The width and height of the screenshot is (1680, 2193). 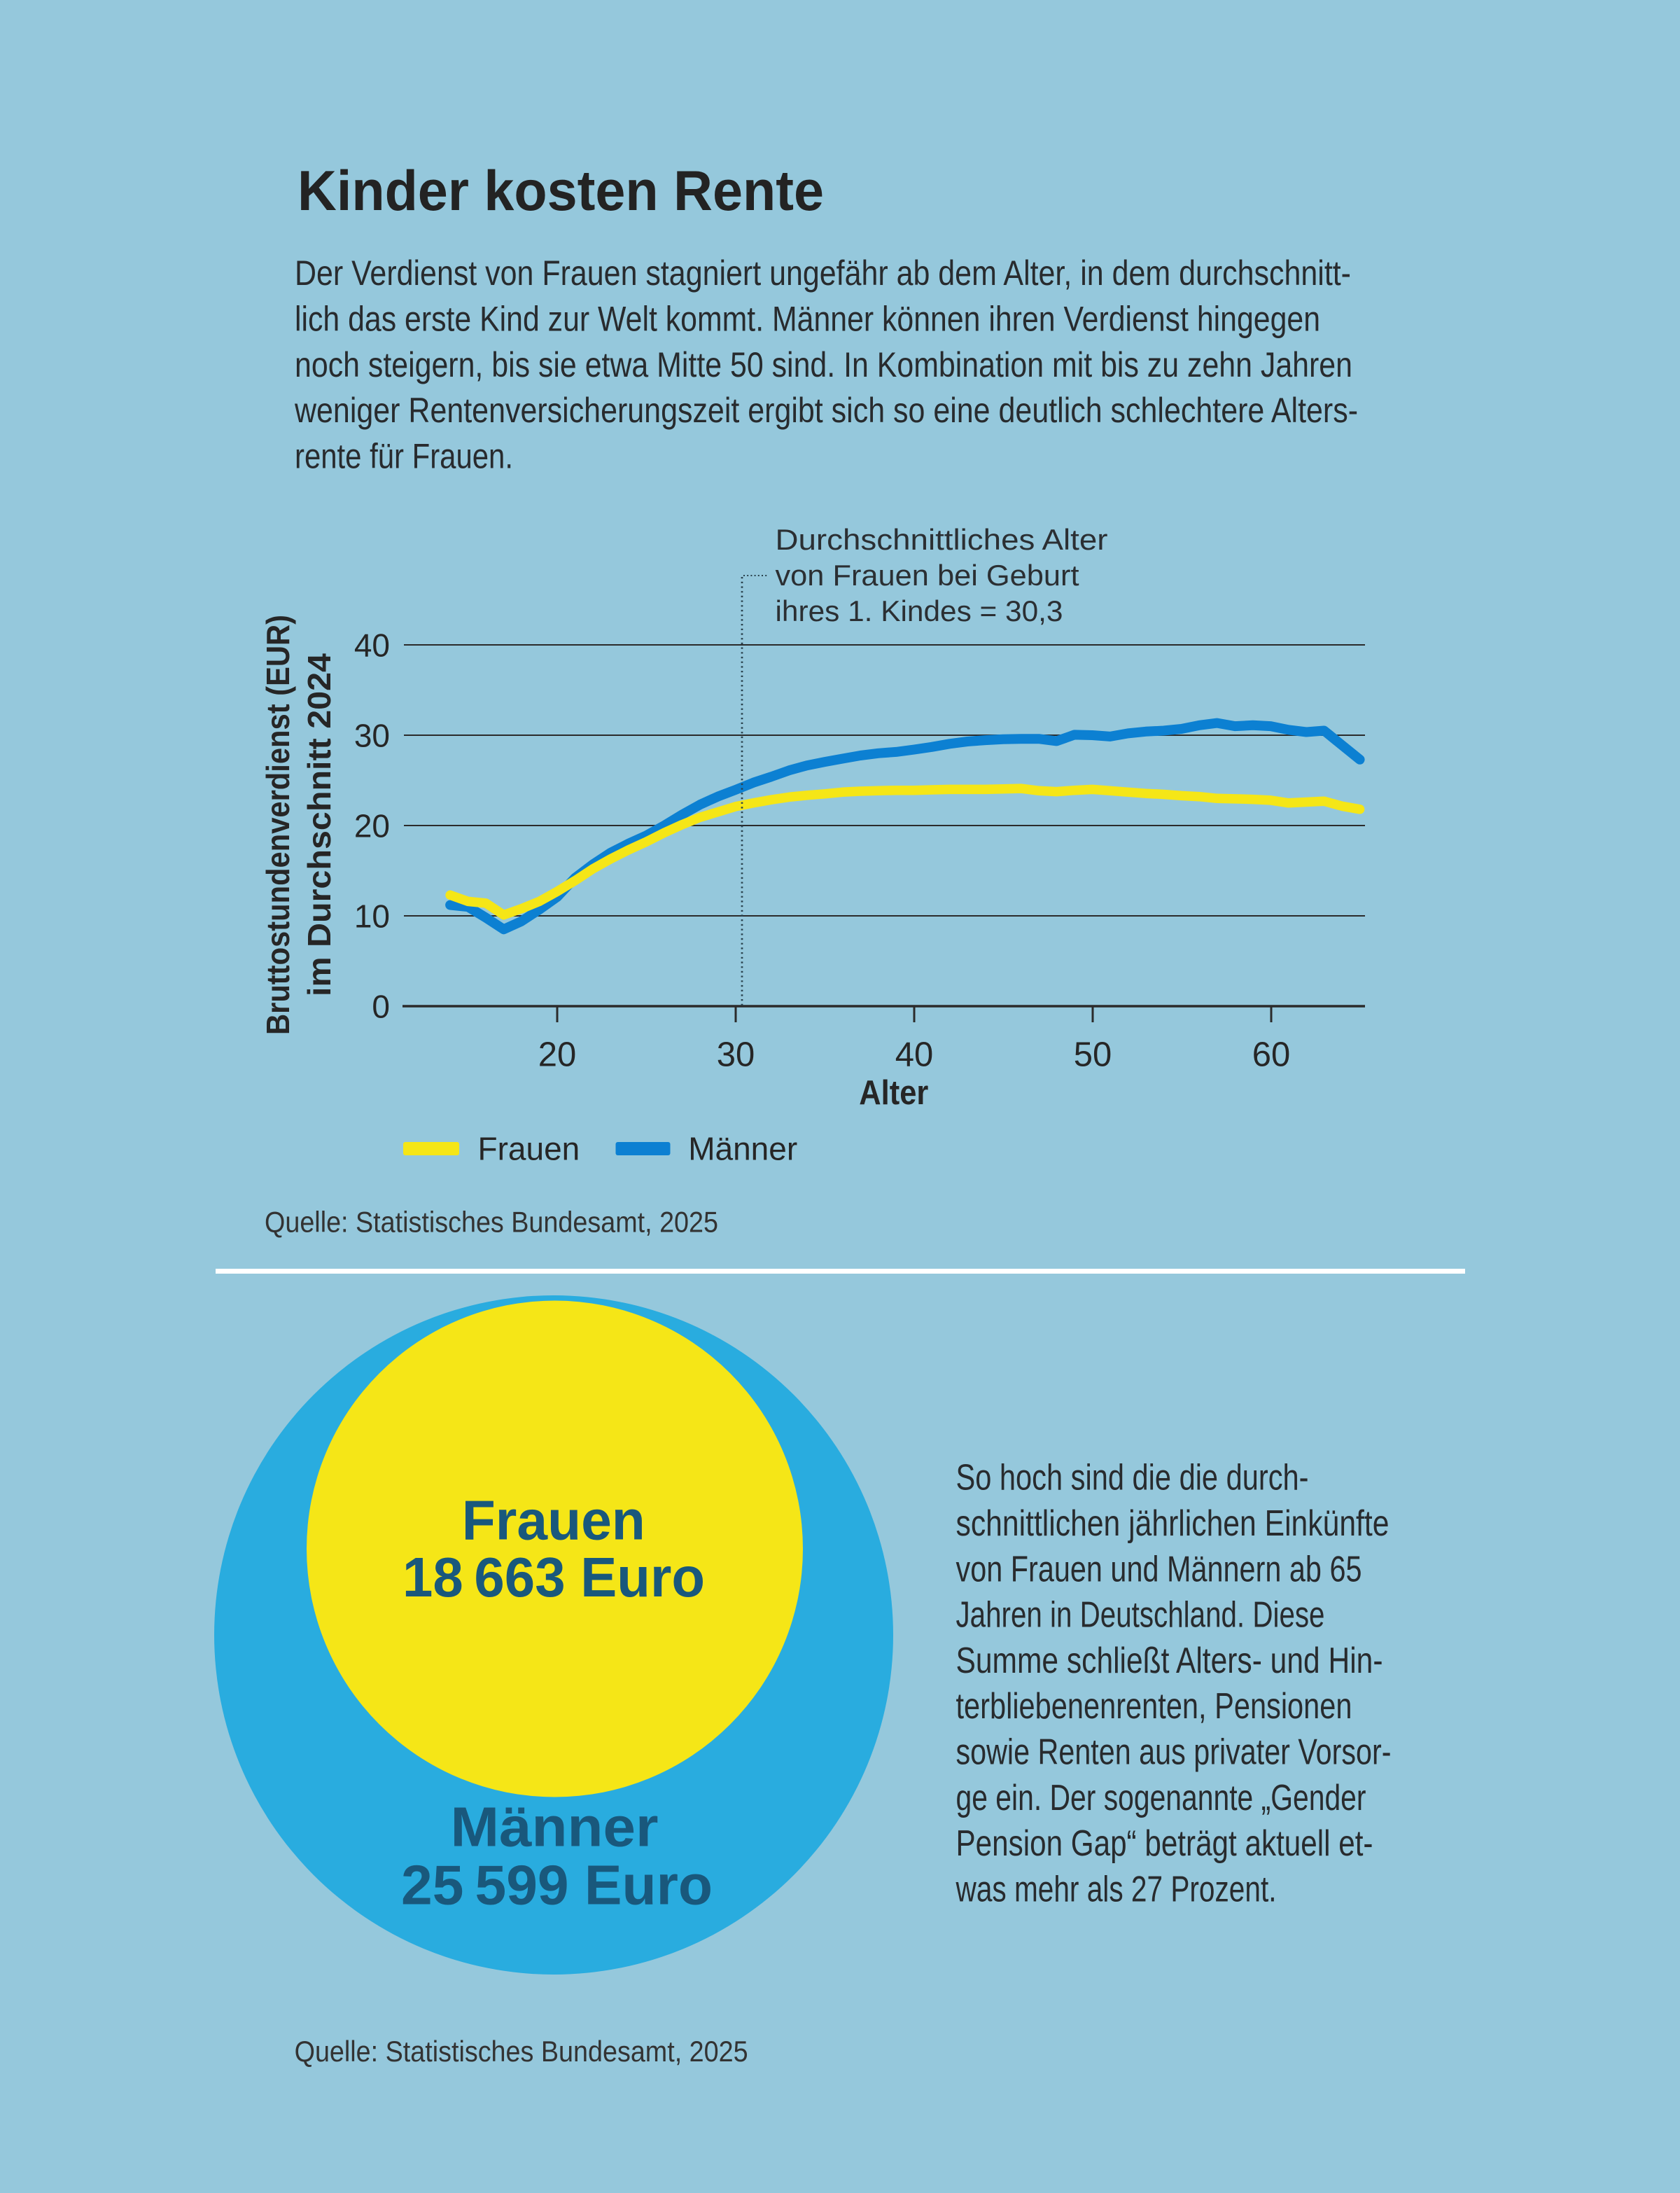 What do you see at coordinates (372, 916) in the screenshot?
I see `svg-text: 10` at bounding box center [372, 916].